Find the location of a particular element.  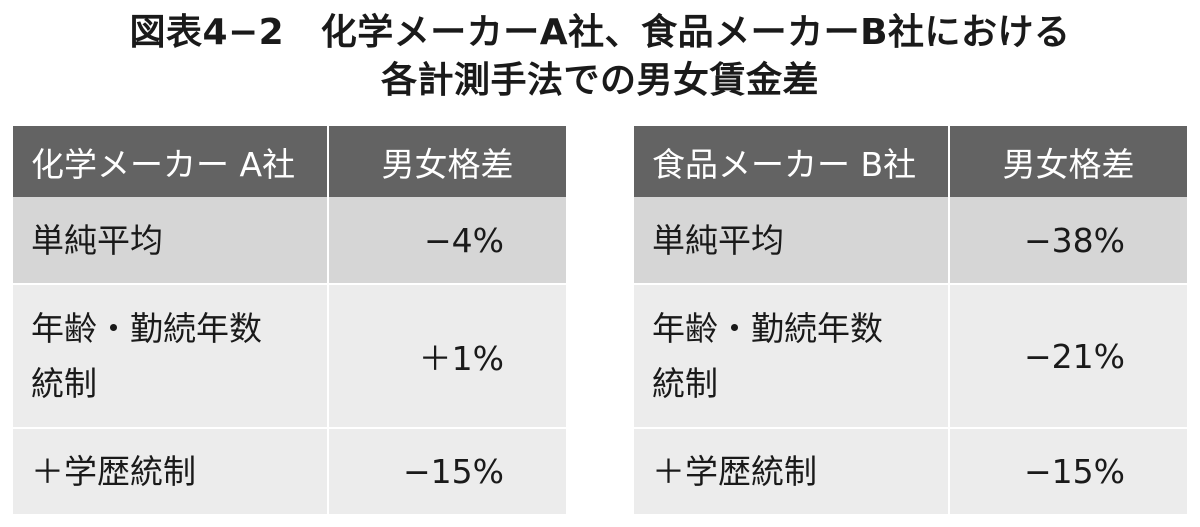

figure-title-line-1: 図表4−2 化学メーカーA社、食品メーカーB社における is located at coordinates (600, 32).